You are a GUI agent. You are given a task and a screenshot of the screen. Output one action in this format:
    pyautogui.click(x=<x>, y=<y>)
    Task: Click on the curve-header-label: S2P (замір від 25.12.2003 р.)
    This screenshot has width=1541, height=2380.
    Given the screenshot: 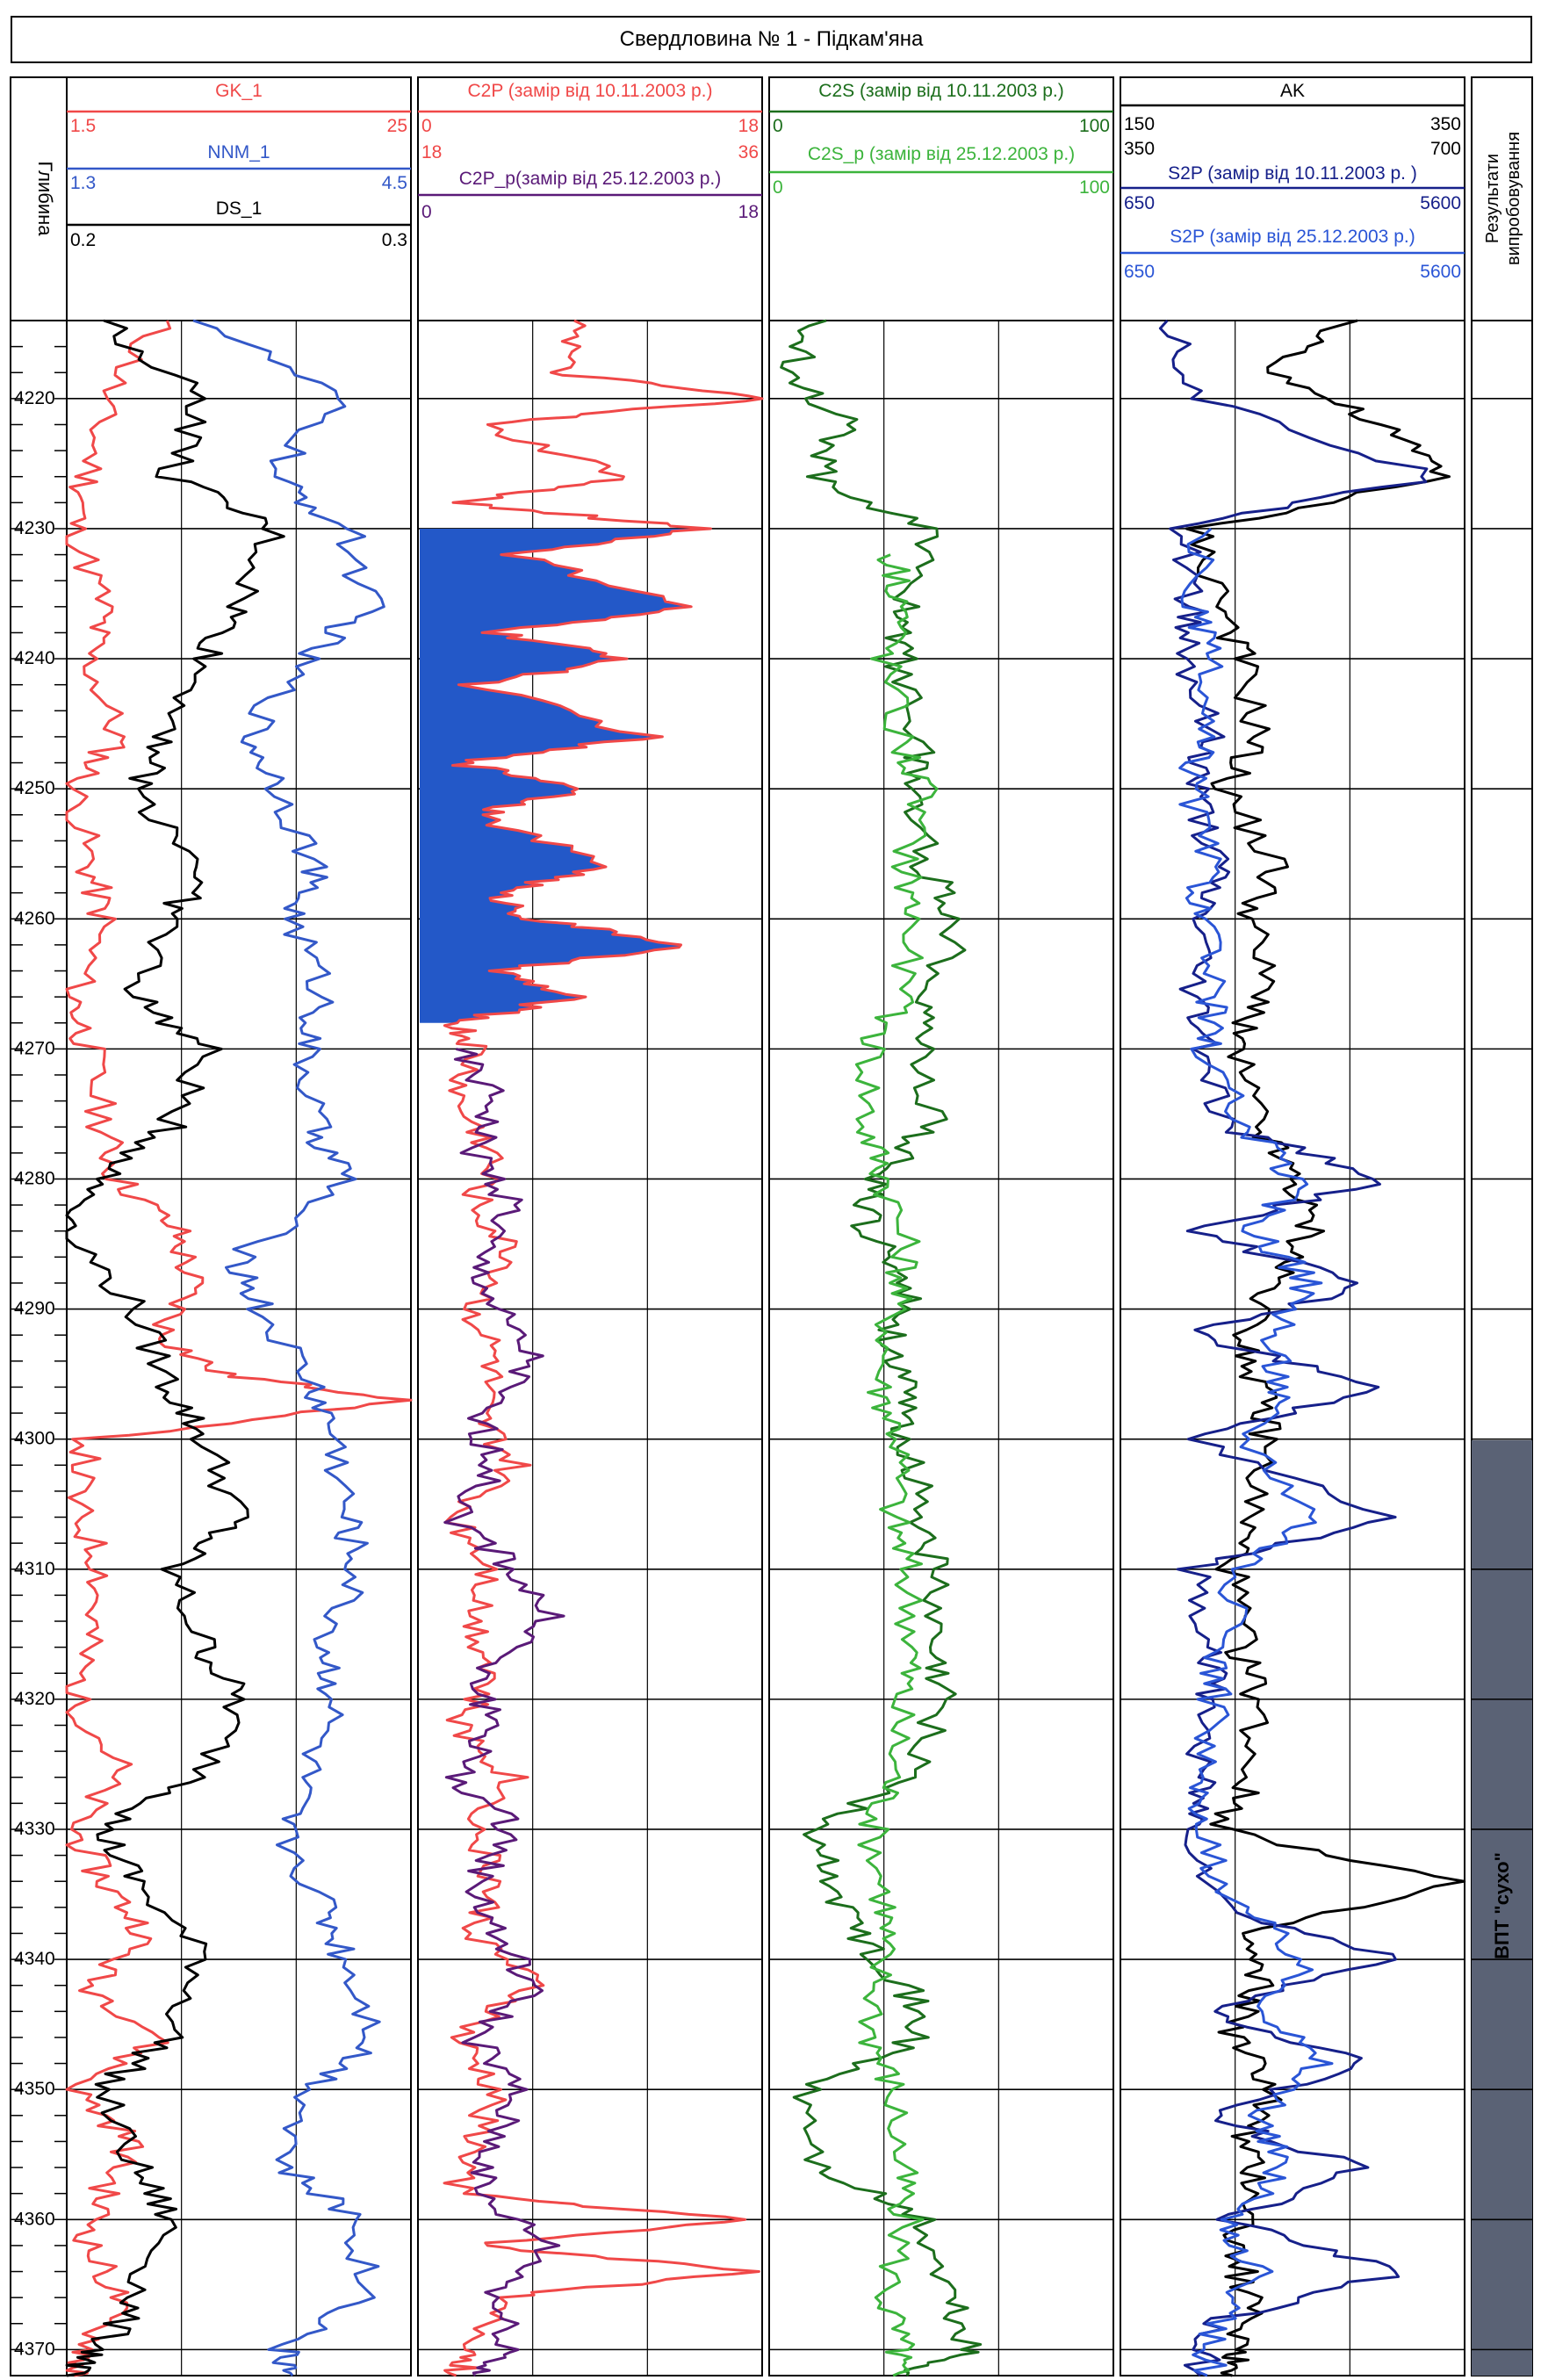 What is the action you would take?
    pyautogui.click(x=1292, y=237)
    